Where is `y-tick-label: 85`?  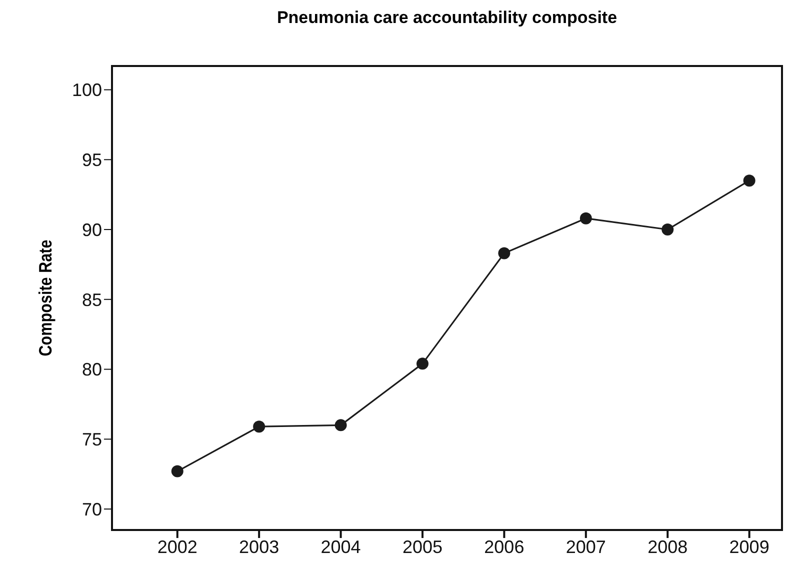 y-tick-label: 85 is located at coordinates (92, 300).